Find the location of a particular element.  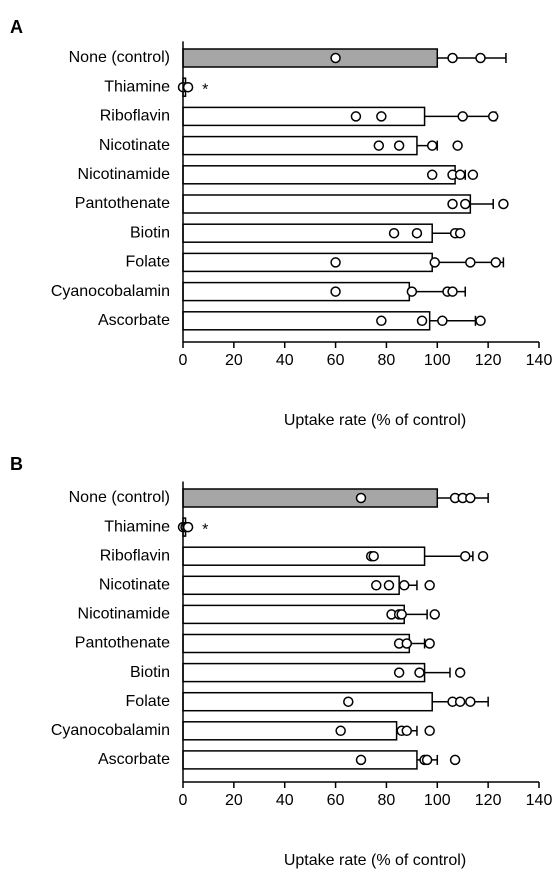

panel-label: A is located at coordinates (16, 27).